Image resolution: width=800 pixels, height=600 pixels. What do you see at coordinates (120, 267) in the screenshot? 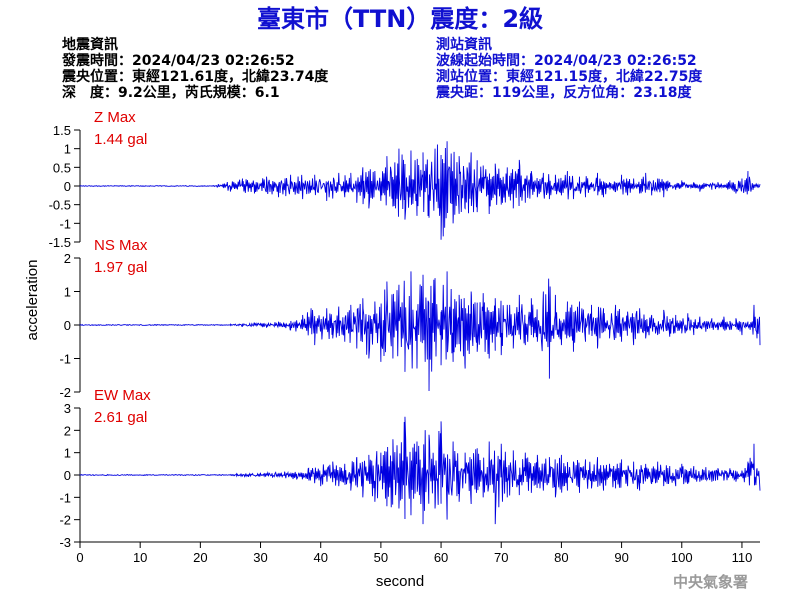
I see `max-value: 1.97 gal` at bounding box center [120, 267].